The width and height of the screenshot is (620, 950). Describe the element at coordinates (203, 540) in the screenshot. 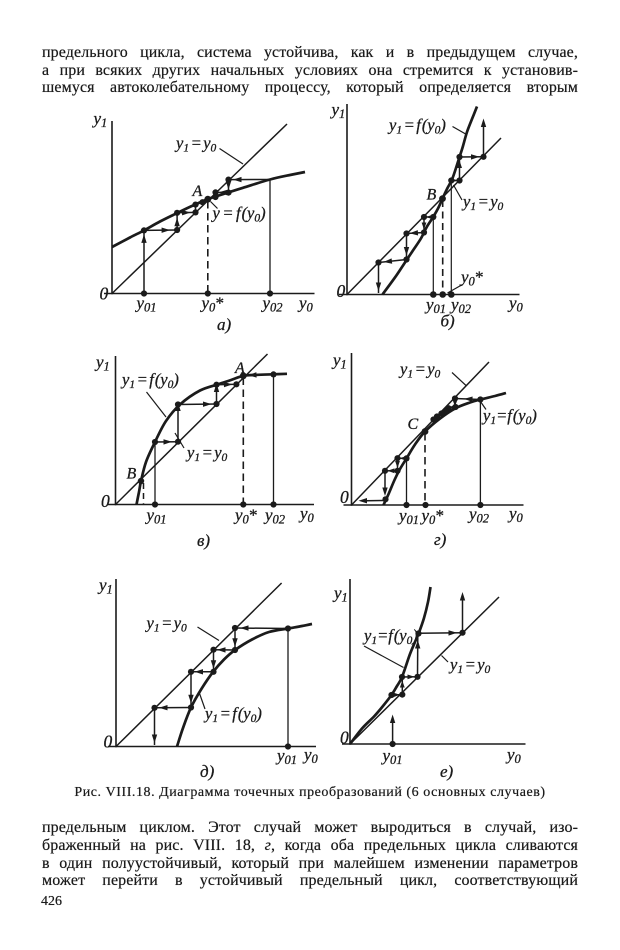

I see `svg-text: в)` at that location.